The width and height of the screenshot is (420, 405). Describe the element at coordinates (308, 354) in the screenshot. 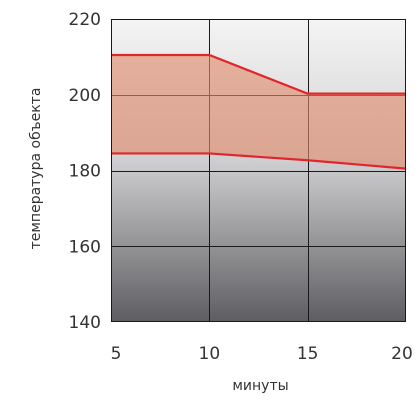

I see `x-tick-label-15: 15` at that location.